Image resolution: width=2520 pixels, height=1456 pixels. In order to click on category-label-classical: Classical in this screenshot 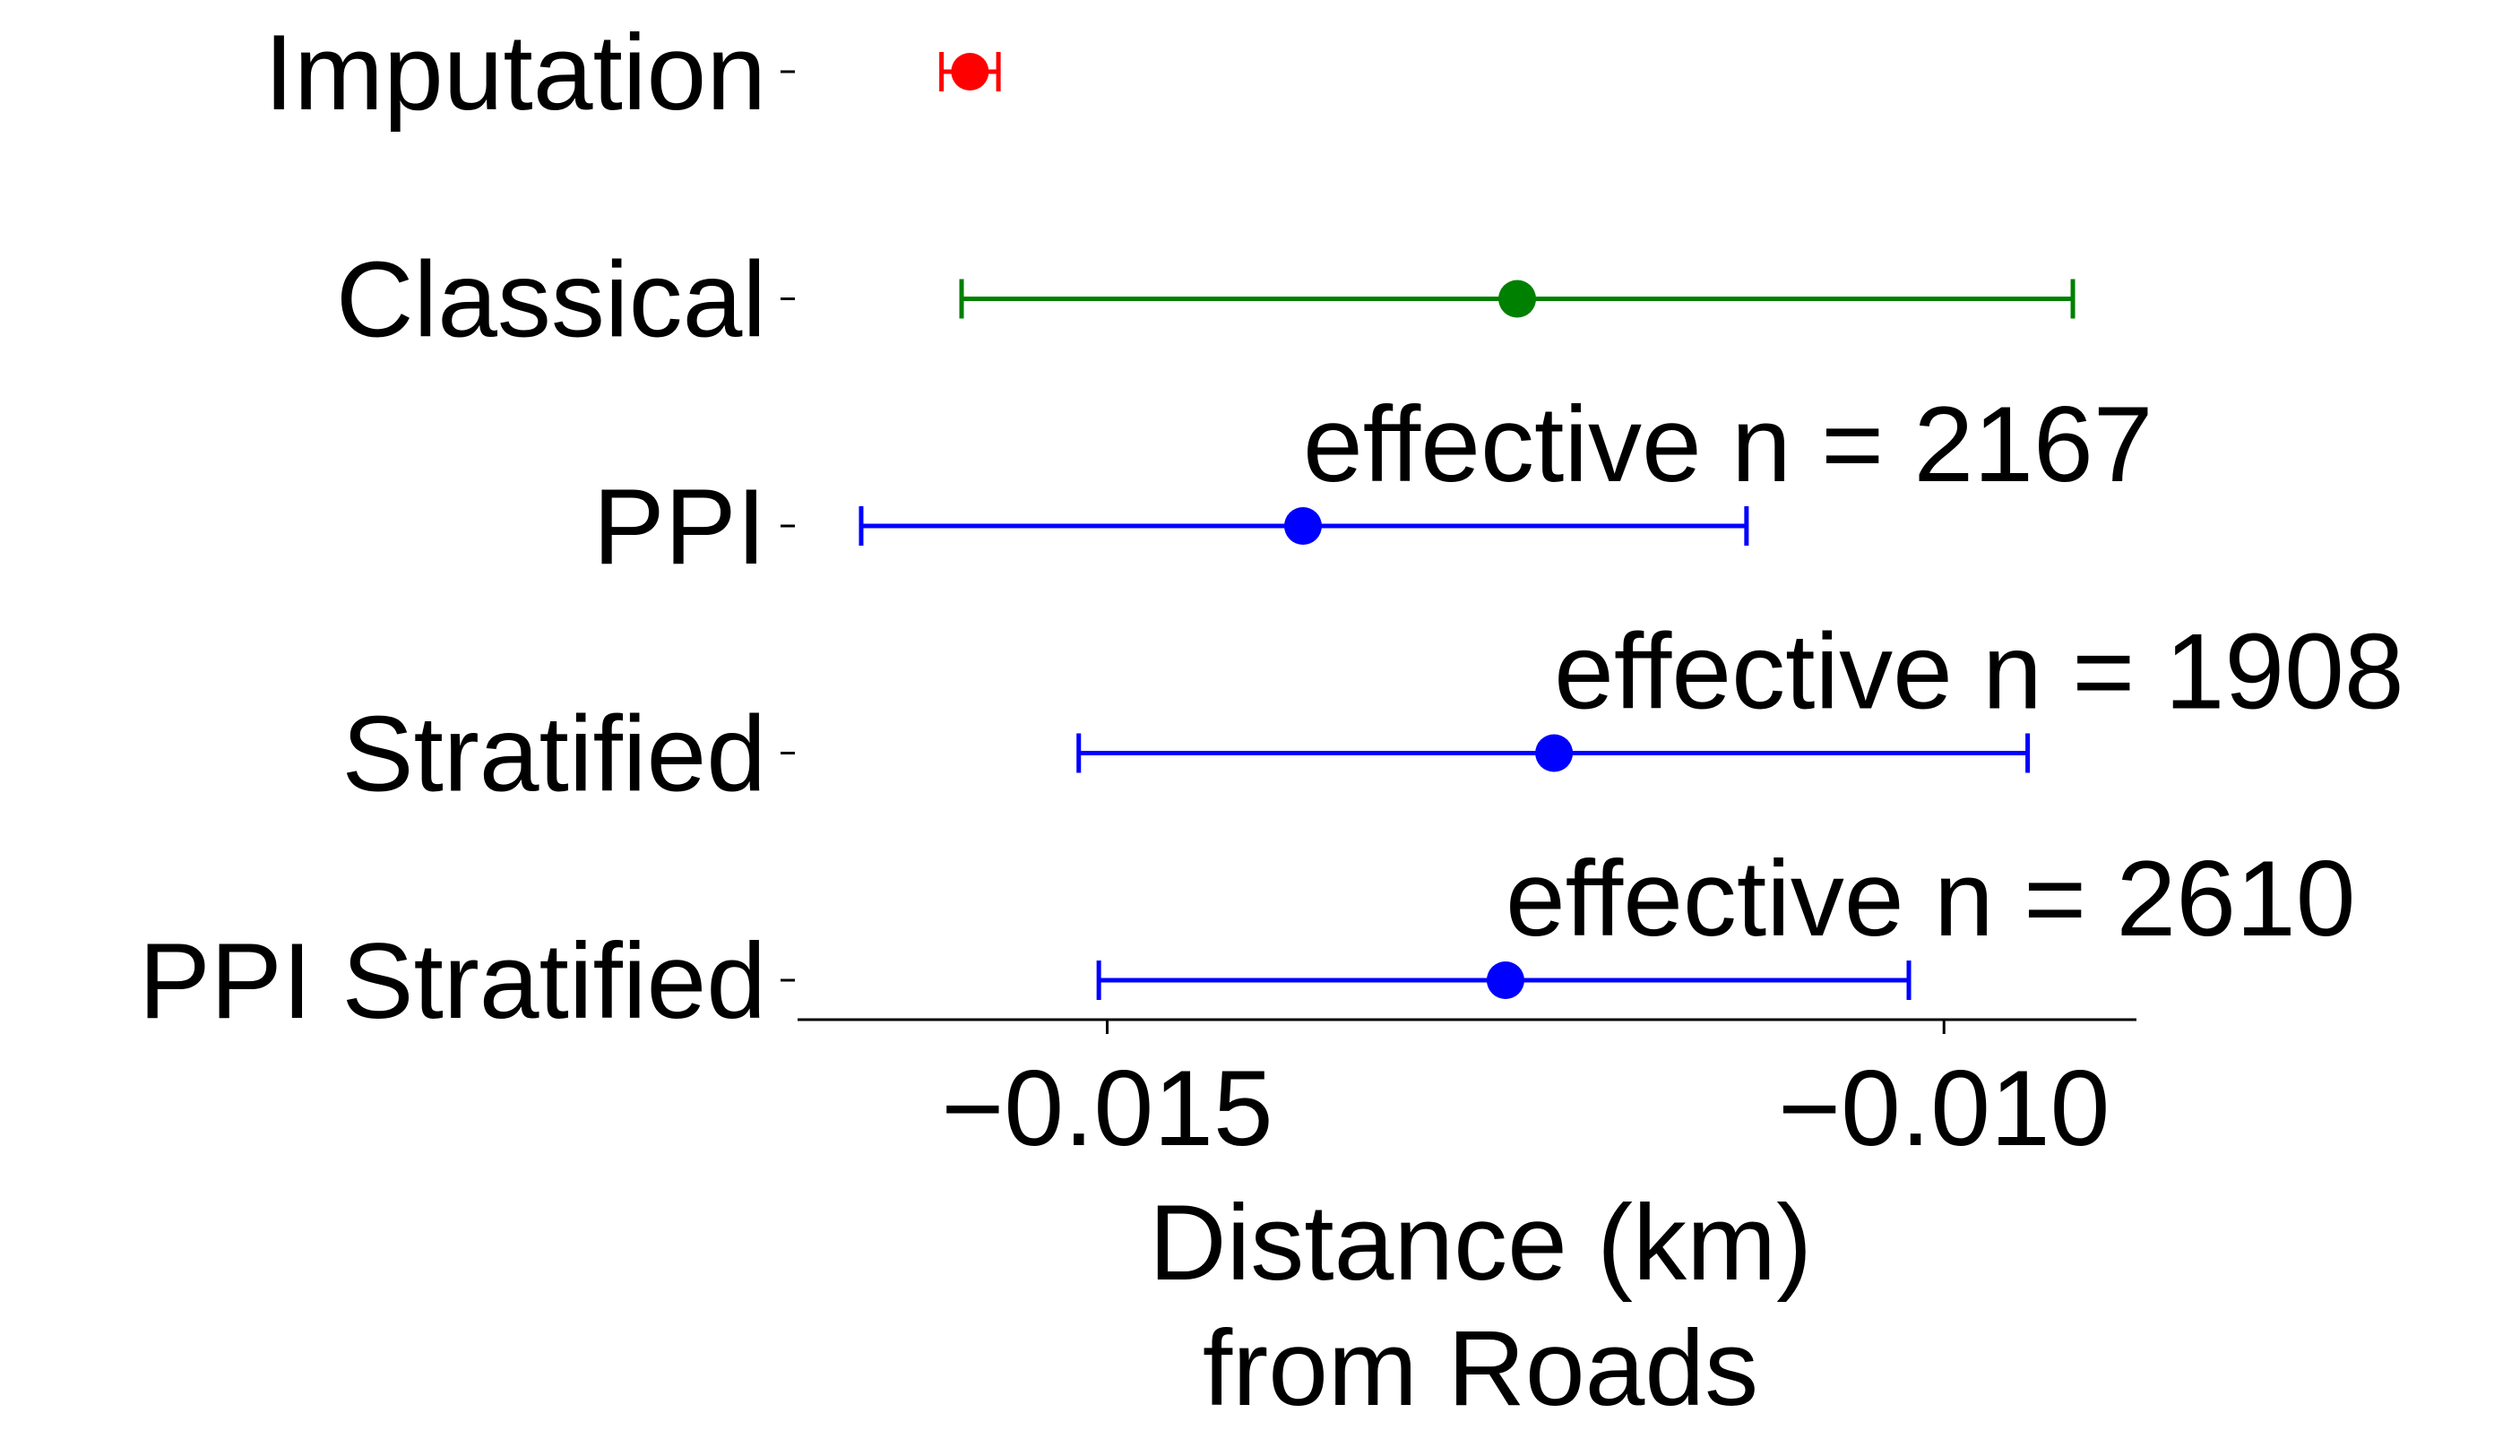, I will do `click(551, 300)`.